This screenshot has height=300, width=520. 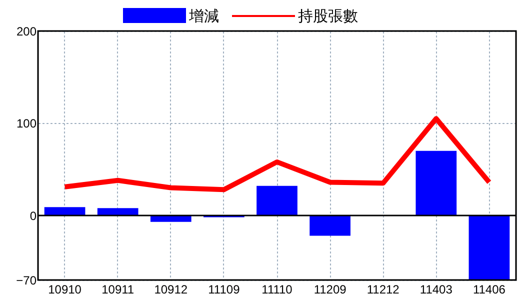 What do you see at coordinates (171, 289) in the screenshot?
I see `x-tick-label: 10912` at bounding box center [171, 289].